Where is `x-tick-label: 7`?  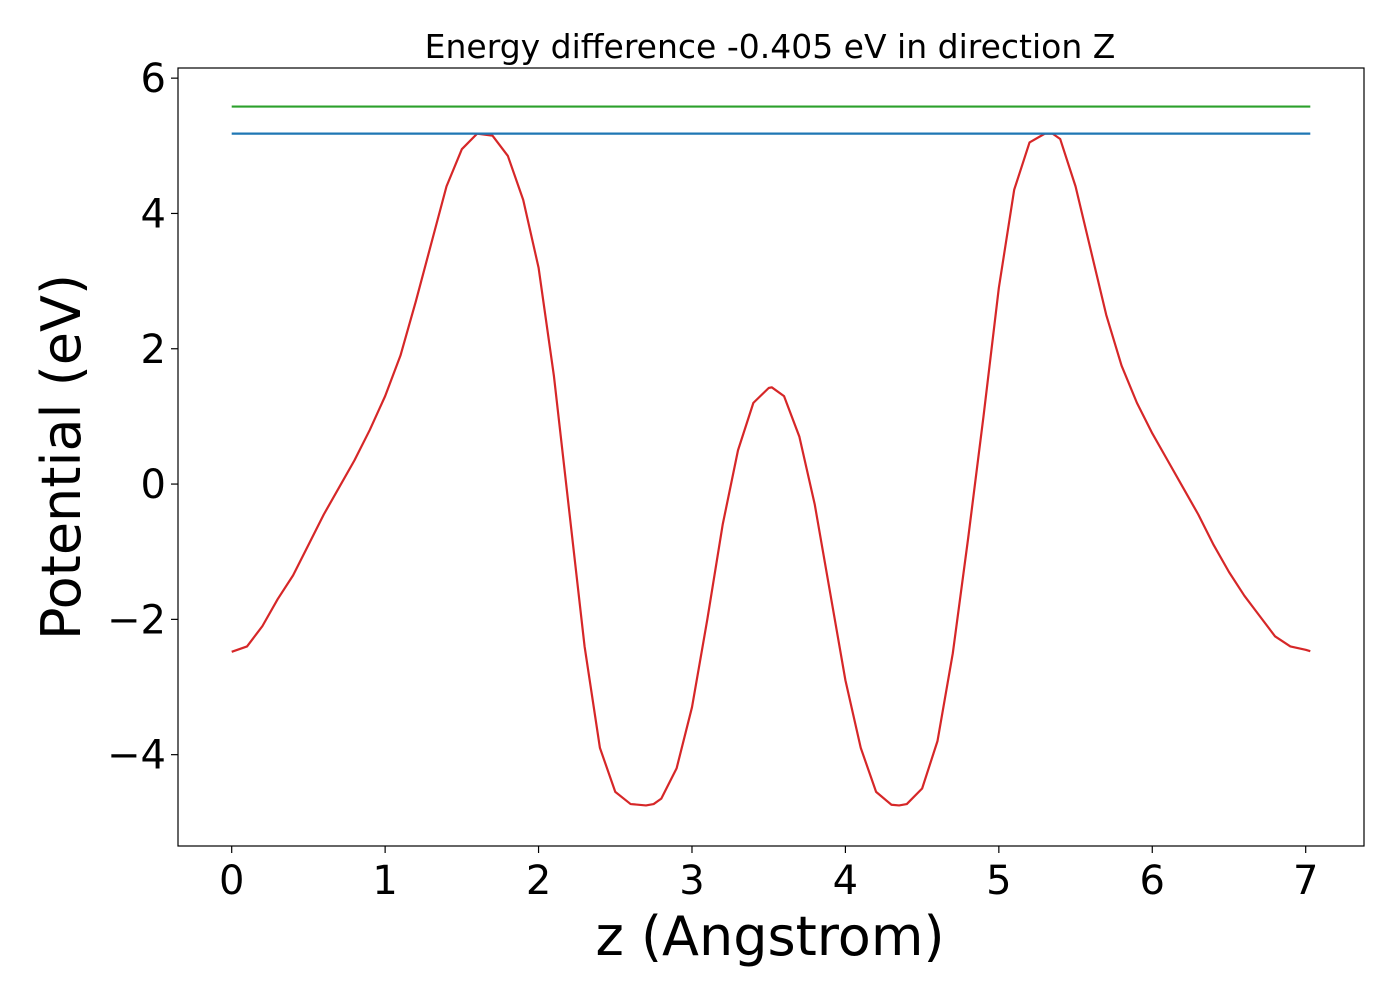 x-tick-label: 7 is located at coordinates (1305, 881).